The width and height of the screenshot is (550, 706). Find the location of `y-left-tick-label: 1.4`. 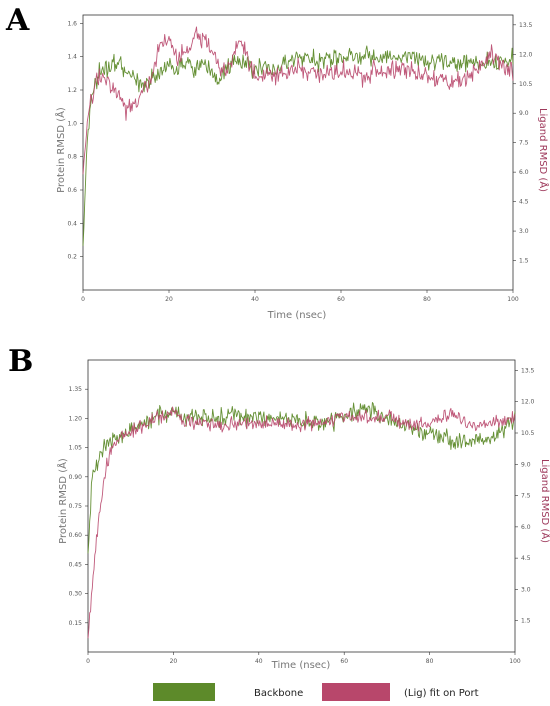

y-left-tick-label: 1.4 is located at coordinates (72, 57).